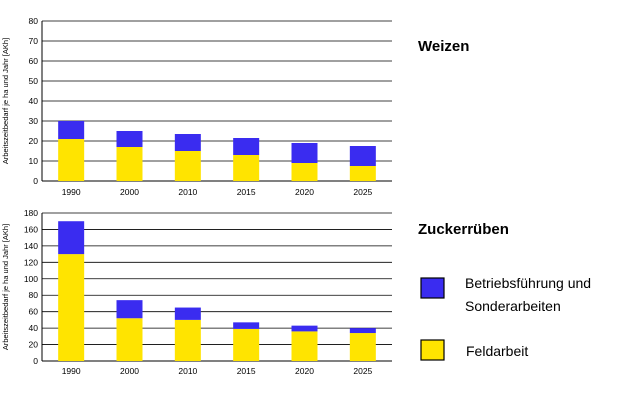 The image size is (620, 420). What do you see at coordinates (34, 161) in the screenshot?
I see `y-tick-label: 10` at bounding box center [34, 161].